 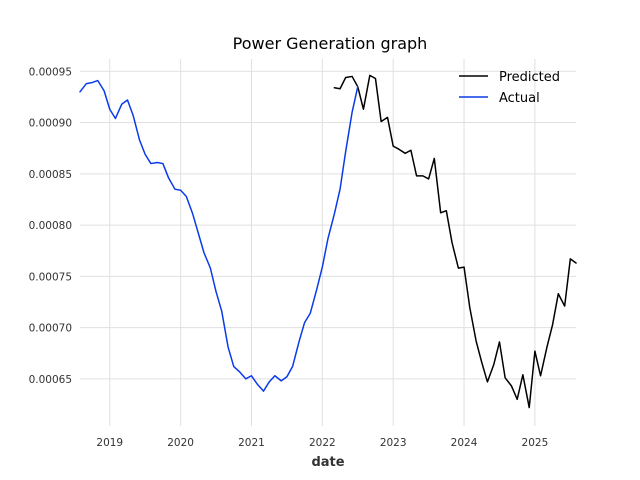 What do you see at coordinates (529, 77) in the screenshot?
I see `legend-label-predicted: Predicted` at bounding box center [529, 77].